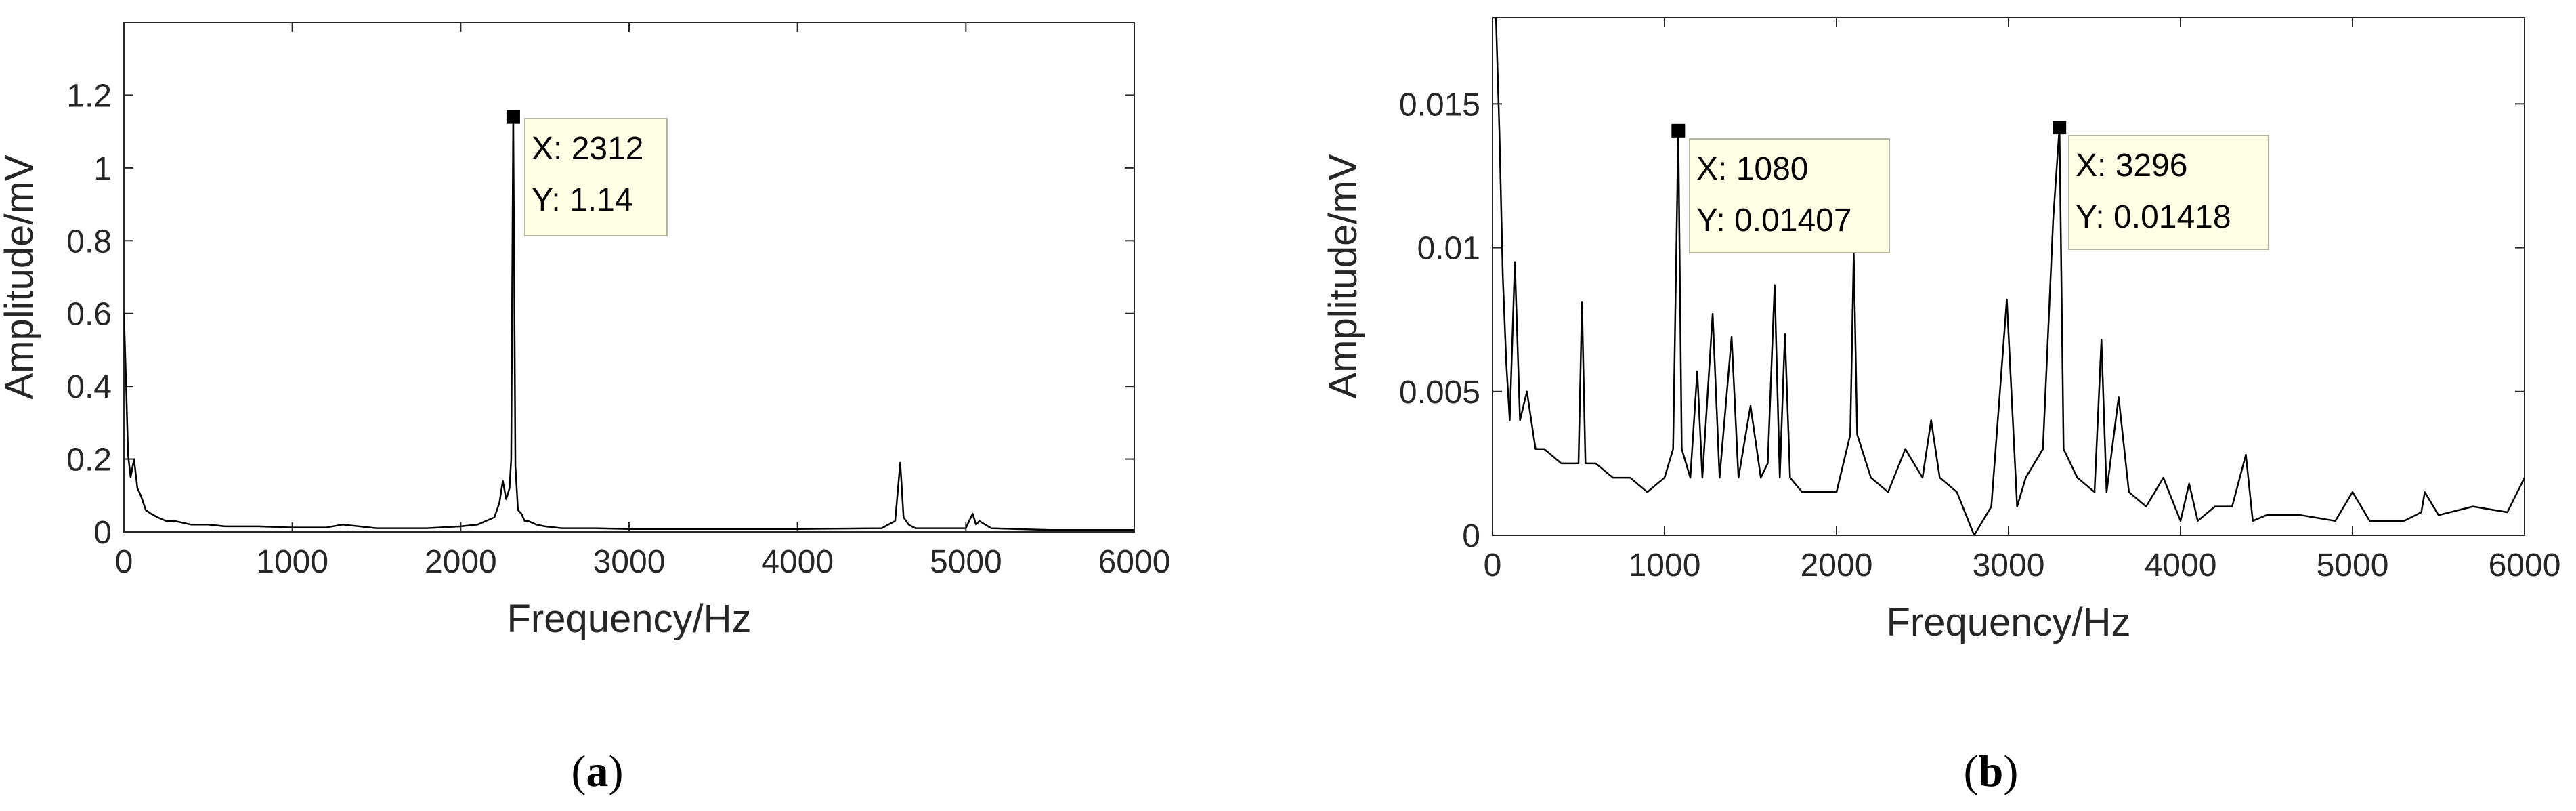  What do you see at coordinates (1774, 221) in the screenshot?
I see `datatip-y-text: Y: 0.01407` at bounding box center [1774, 221].